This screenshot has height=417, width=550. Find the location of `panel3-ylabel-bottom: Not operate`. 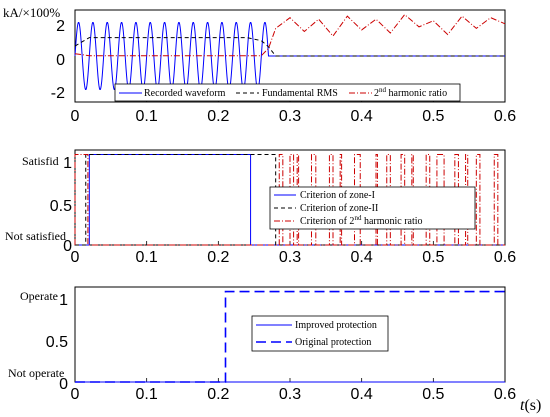

panel3-ylabel-bottom: Not operate is located at coordinates (36, 373).